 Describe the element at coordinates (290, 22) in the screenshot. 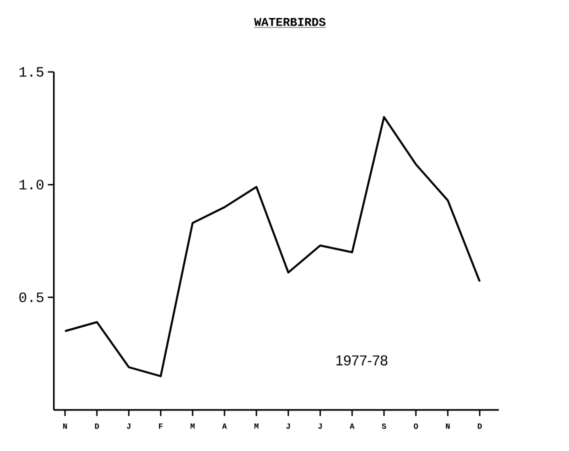

I see `chart-title: WATERBIRDS` at that location.